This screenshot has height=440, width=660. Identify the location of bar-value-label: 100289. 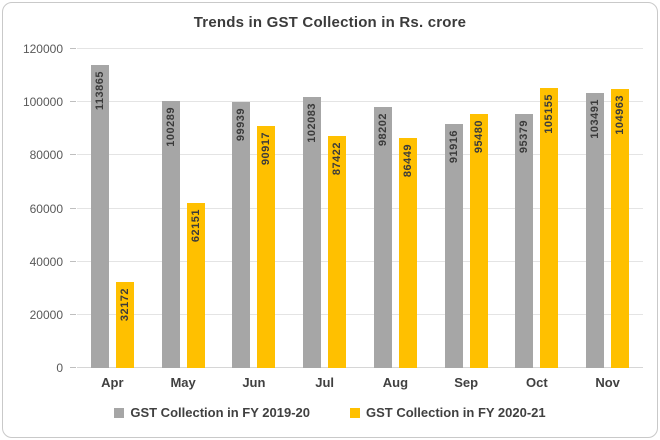
(170, 127).